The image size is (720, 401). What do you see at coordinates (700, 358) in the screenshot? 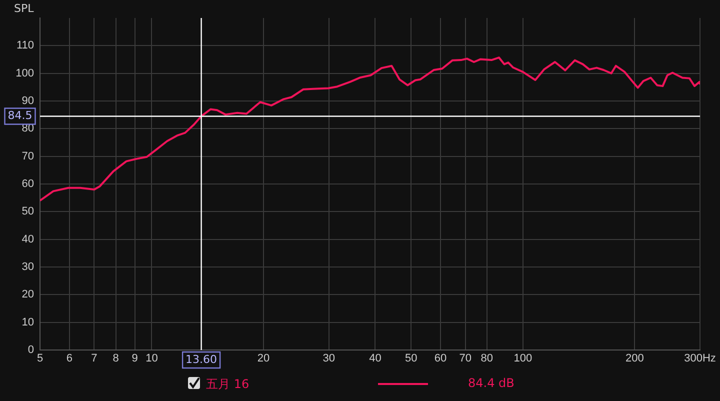
I see `x-tick-label: 300Hz` at bounding box center [700, 358].